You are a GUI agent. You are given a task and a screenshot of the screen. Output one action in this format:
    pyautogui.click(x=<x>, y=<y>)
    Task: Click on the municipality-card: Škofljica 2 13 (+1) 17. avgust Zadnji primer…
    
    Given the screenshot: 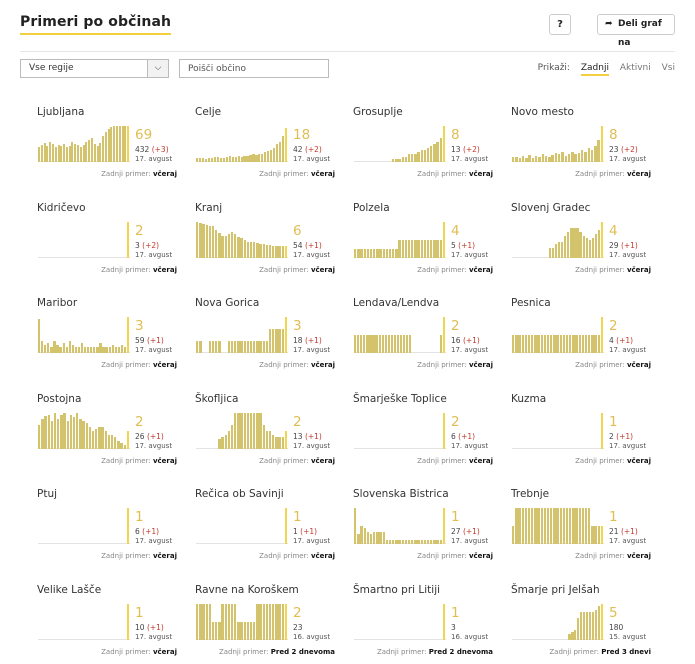 What is the action you would take?
    pyautogui.click(x=257, y=425)
    